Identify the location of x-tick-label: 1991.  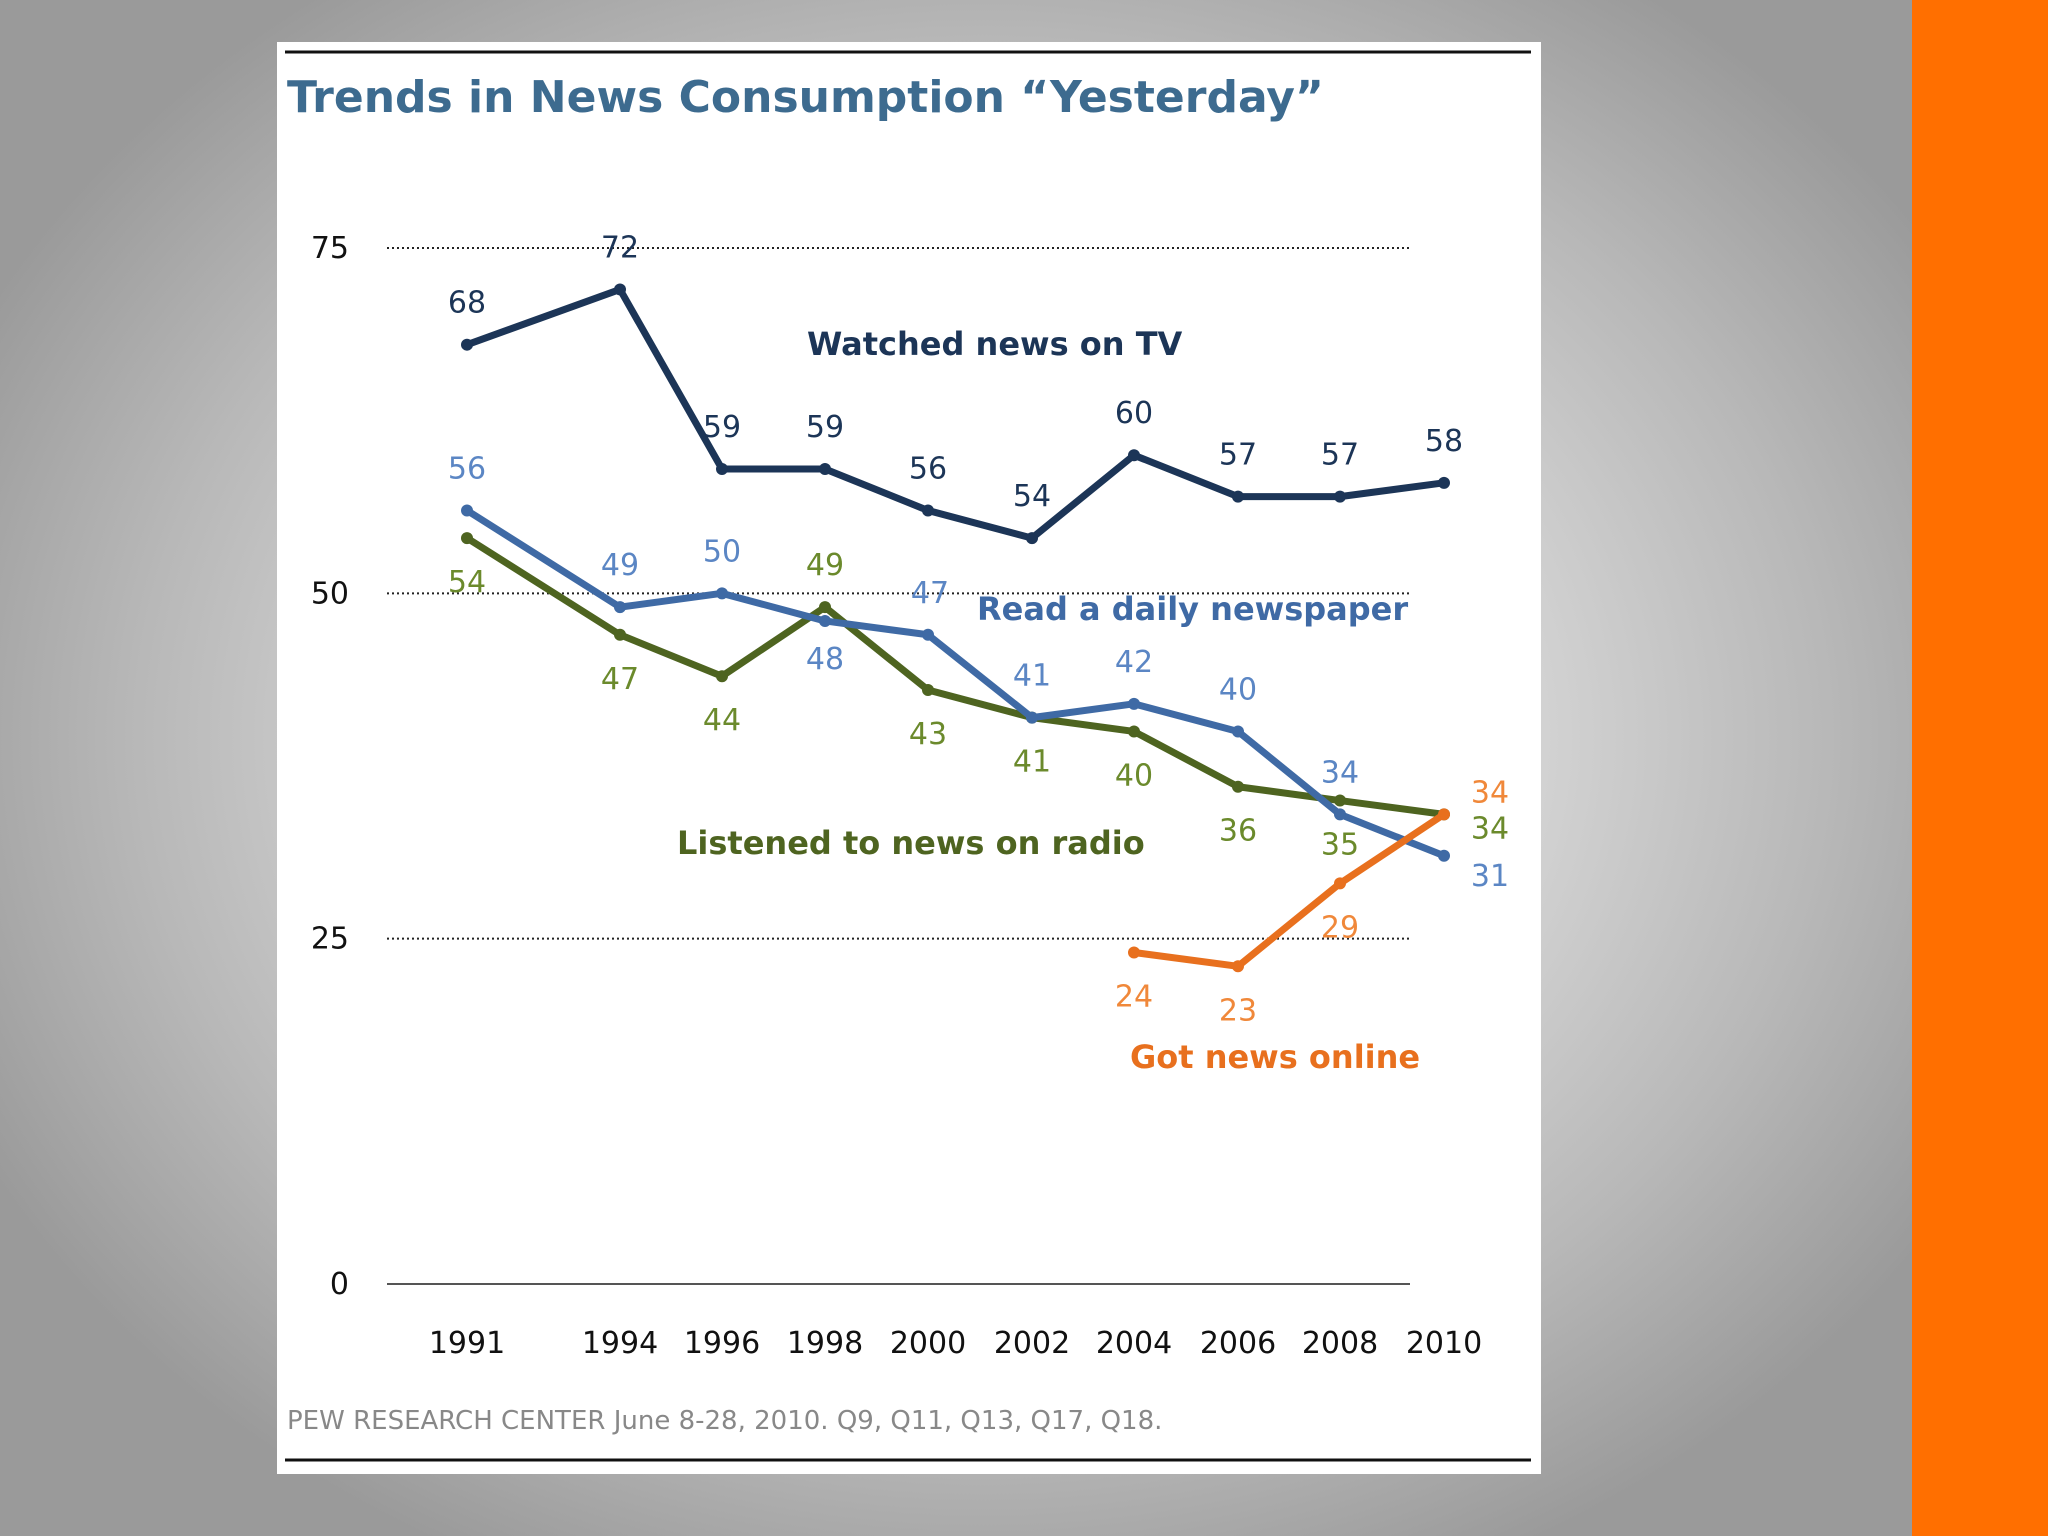
(467, 1343).